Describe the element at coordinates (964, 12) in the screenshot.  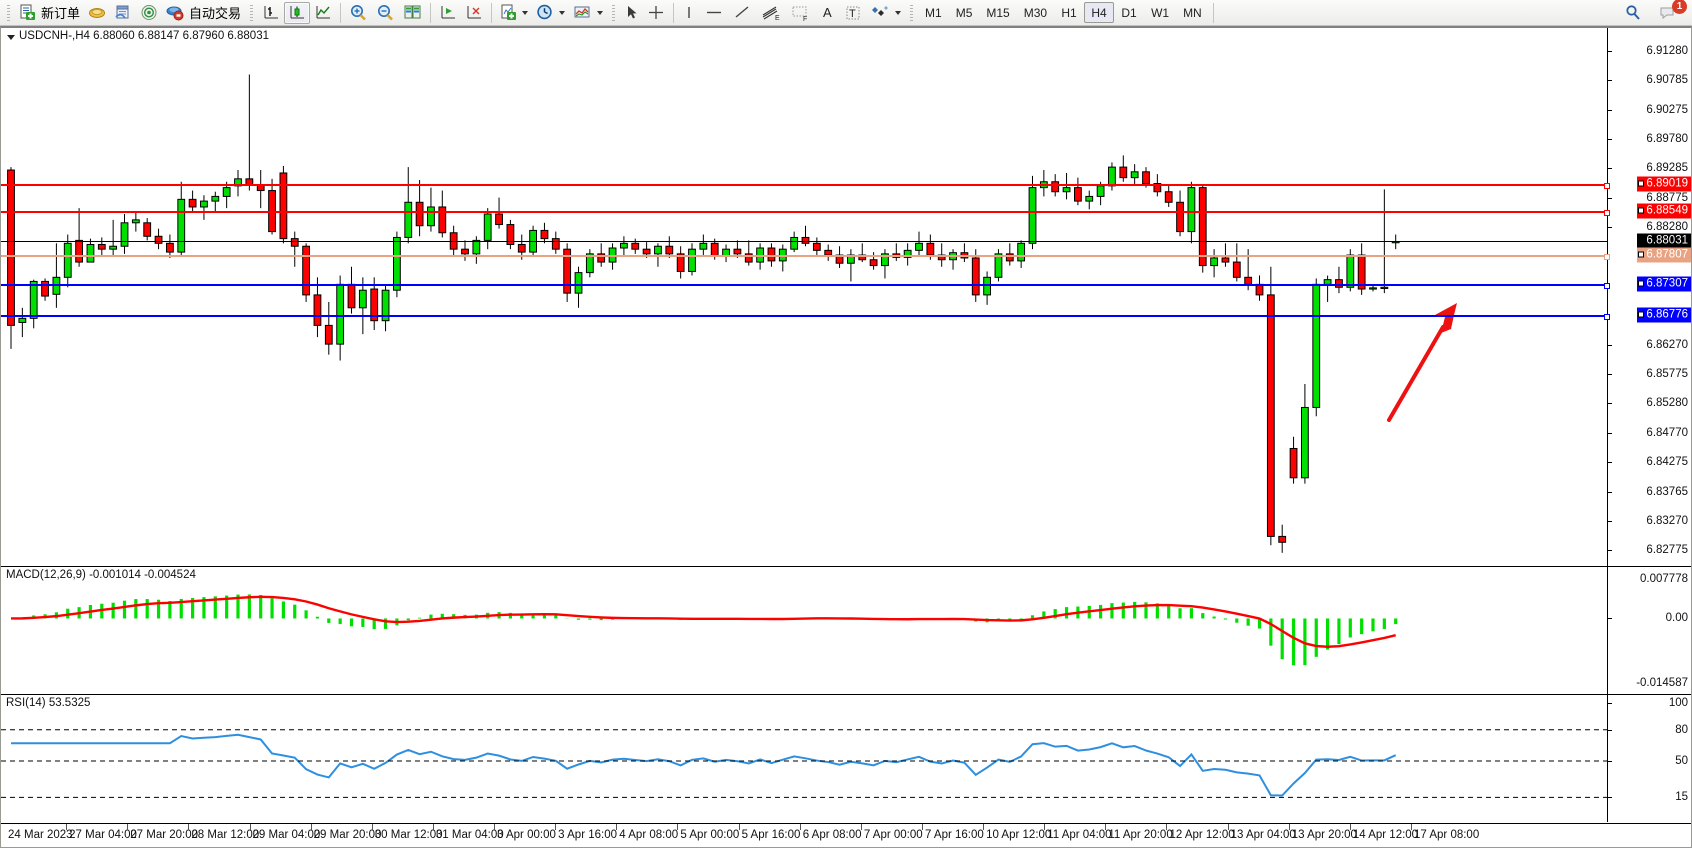
I see `timeframe-m5-button: M5` at that location.